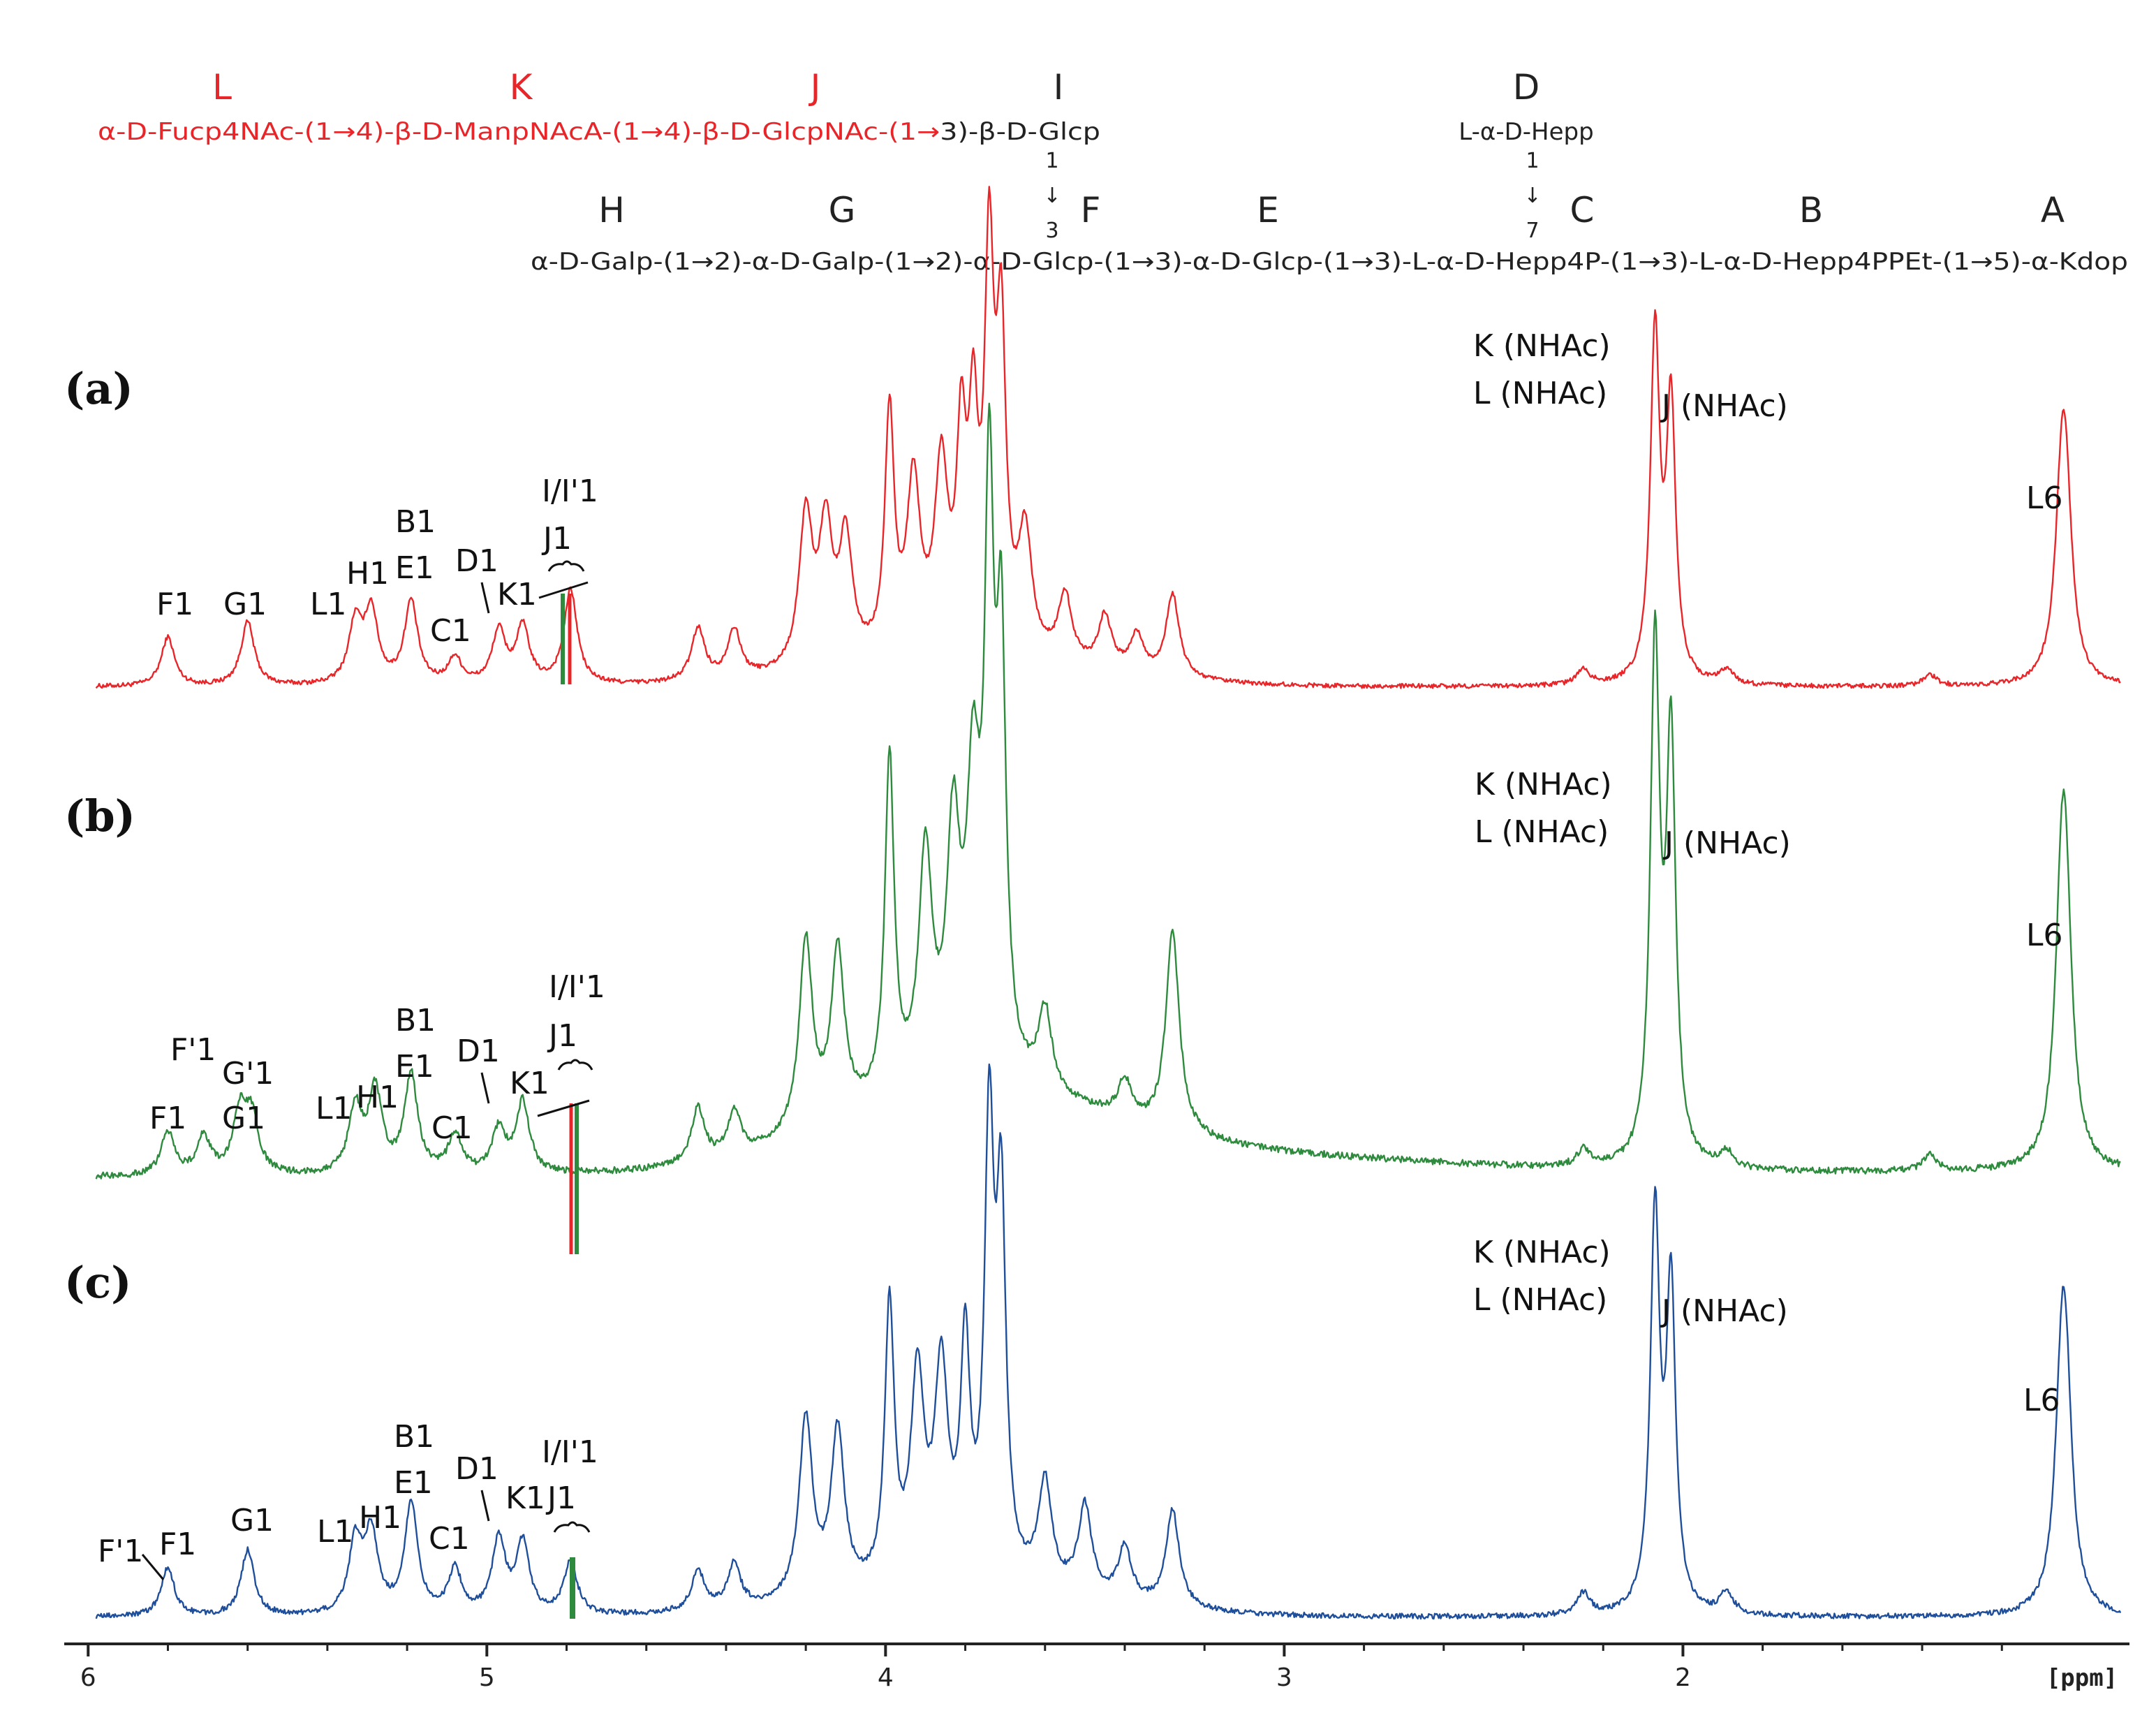 Image resolution: width=2156 pixels, height=1720 pixels. I want to click on brace-c-J1, so click(572, 1527).